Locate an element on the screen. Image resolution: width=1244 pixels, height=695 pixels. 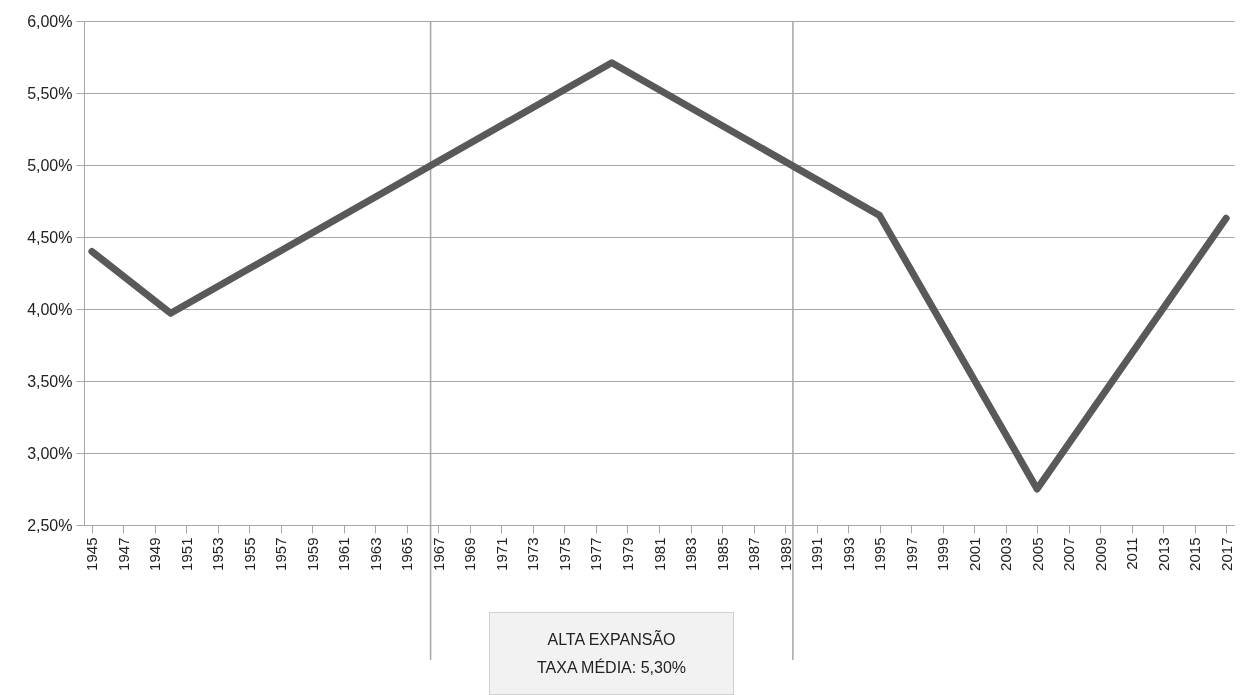
x-tick-label: 2005 is located at coordinates (1037, 554).